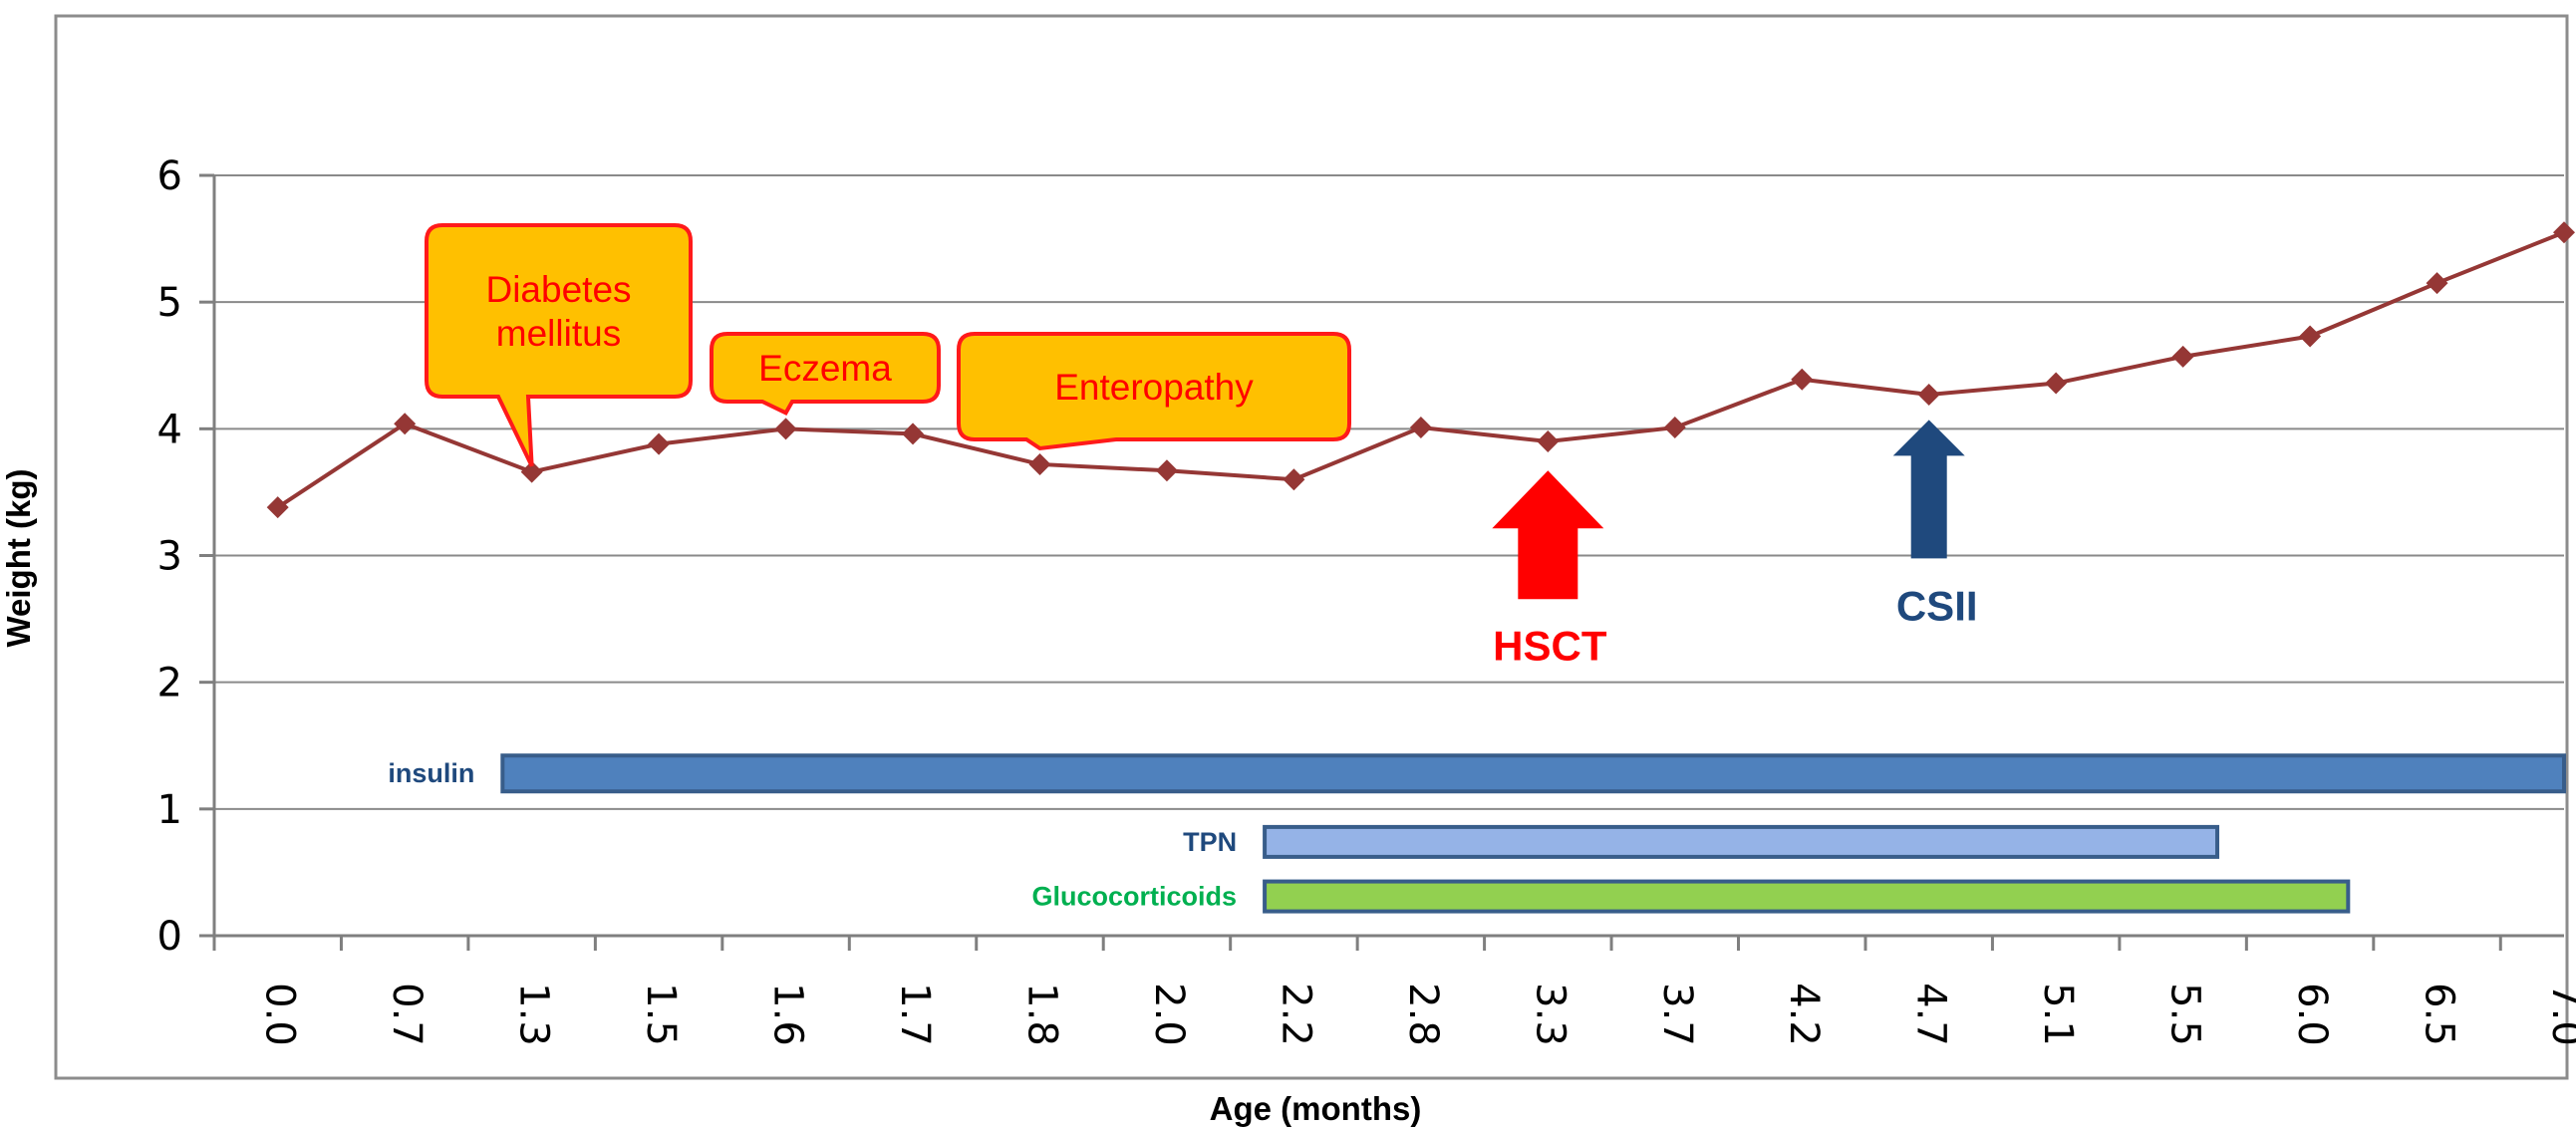 This screenshot has height=1129, width=2576. Describe the element at coordinates (169, 176) in the screenshot. I see `y-tick-label: 6` at that location.